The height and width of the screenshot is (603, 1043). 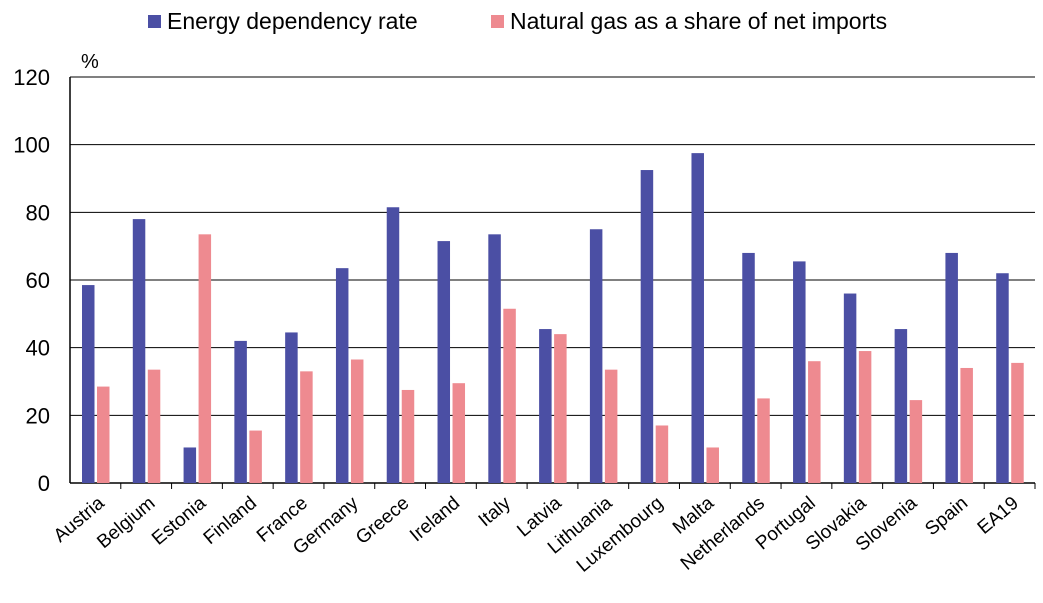 I want to click on legend-item-natural-gas: Natural gas as a share of net imports, so click(x=689, y=21).